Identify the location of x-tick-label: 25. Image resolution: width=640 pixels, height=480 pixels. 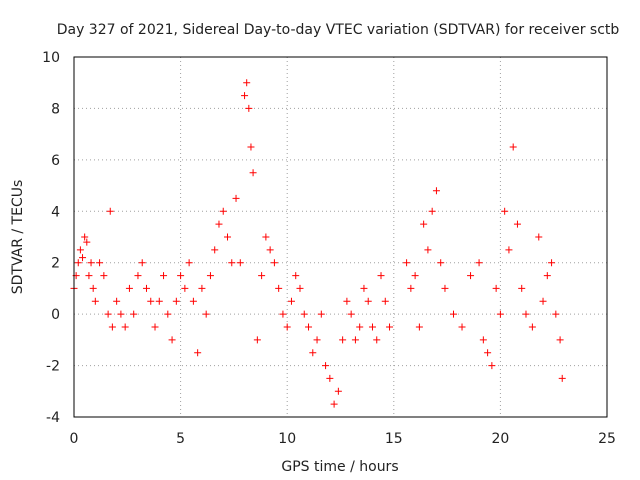
(607, 439).